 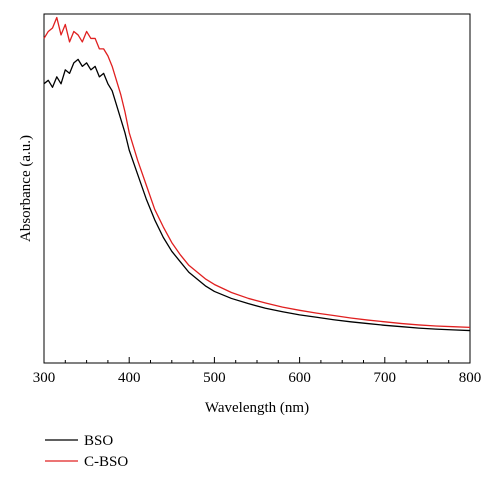 I want to click on x-tick-label: 300, so click(x=44, y=378).